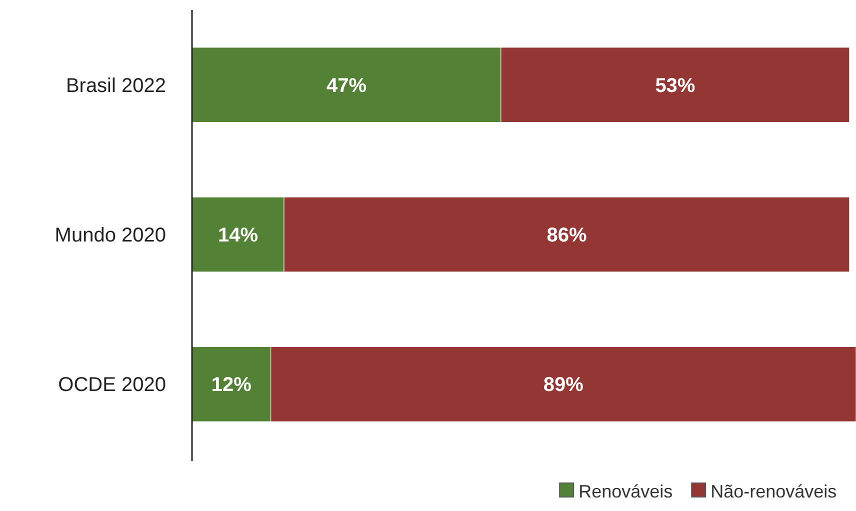 This screenshot has height=511, width=856. What do you see at coordinates (563, 385) in the screenshot?
I see `data-label: 89%` at bounding box center [563, 385].